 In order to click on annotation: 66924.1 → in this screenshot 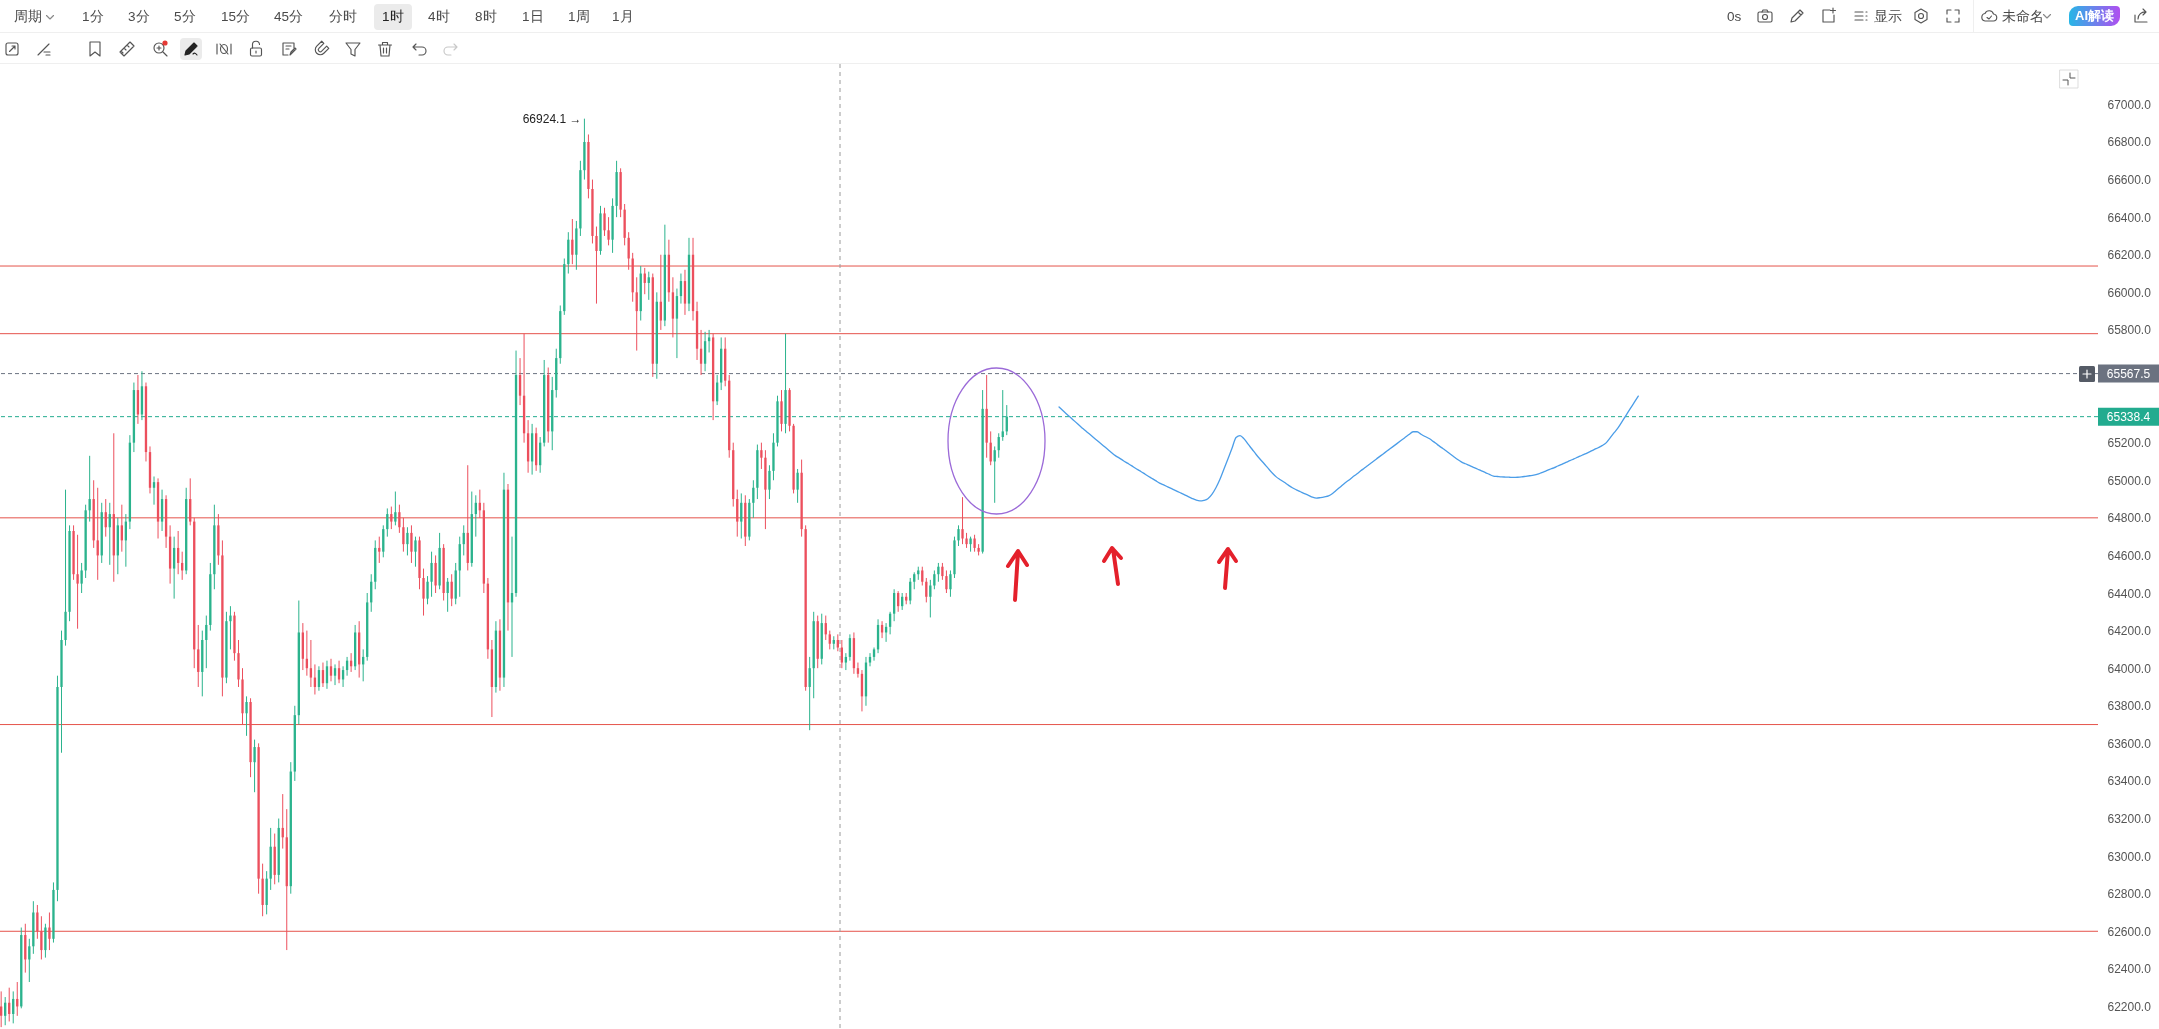, I will do `click(552, 118)`.